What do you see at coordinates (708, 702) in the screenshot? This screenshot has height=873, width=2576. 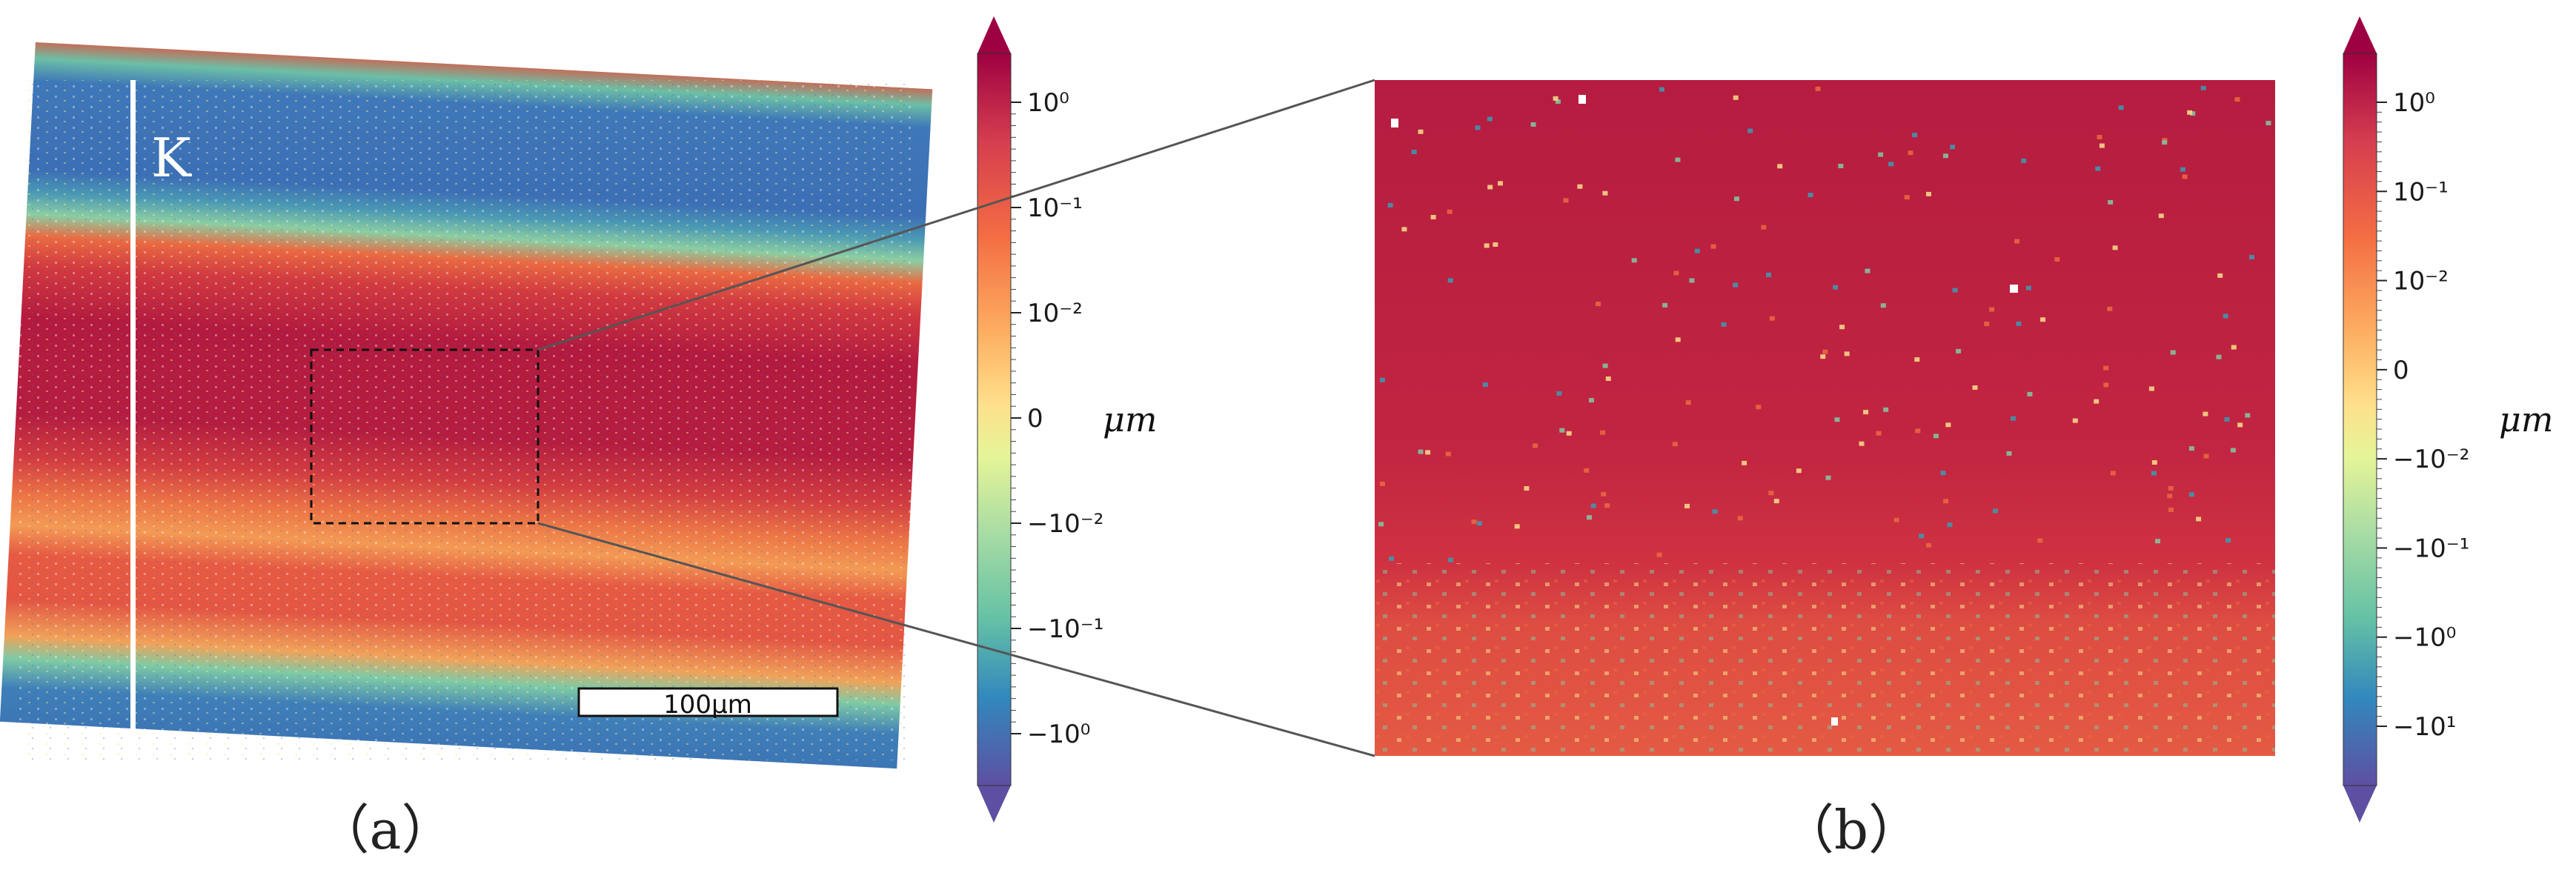 I see `scale-bar` at bounding box center [708, 702].